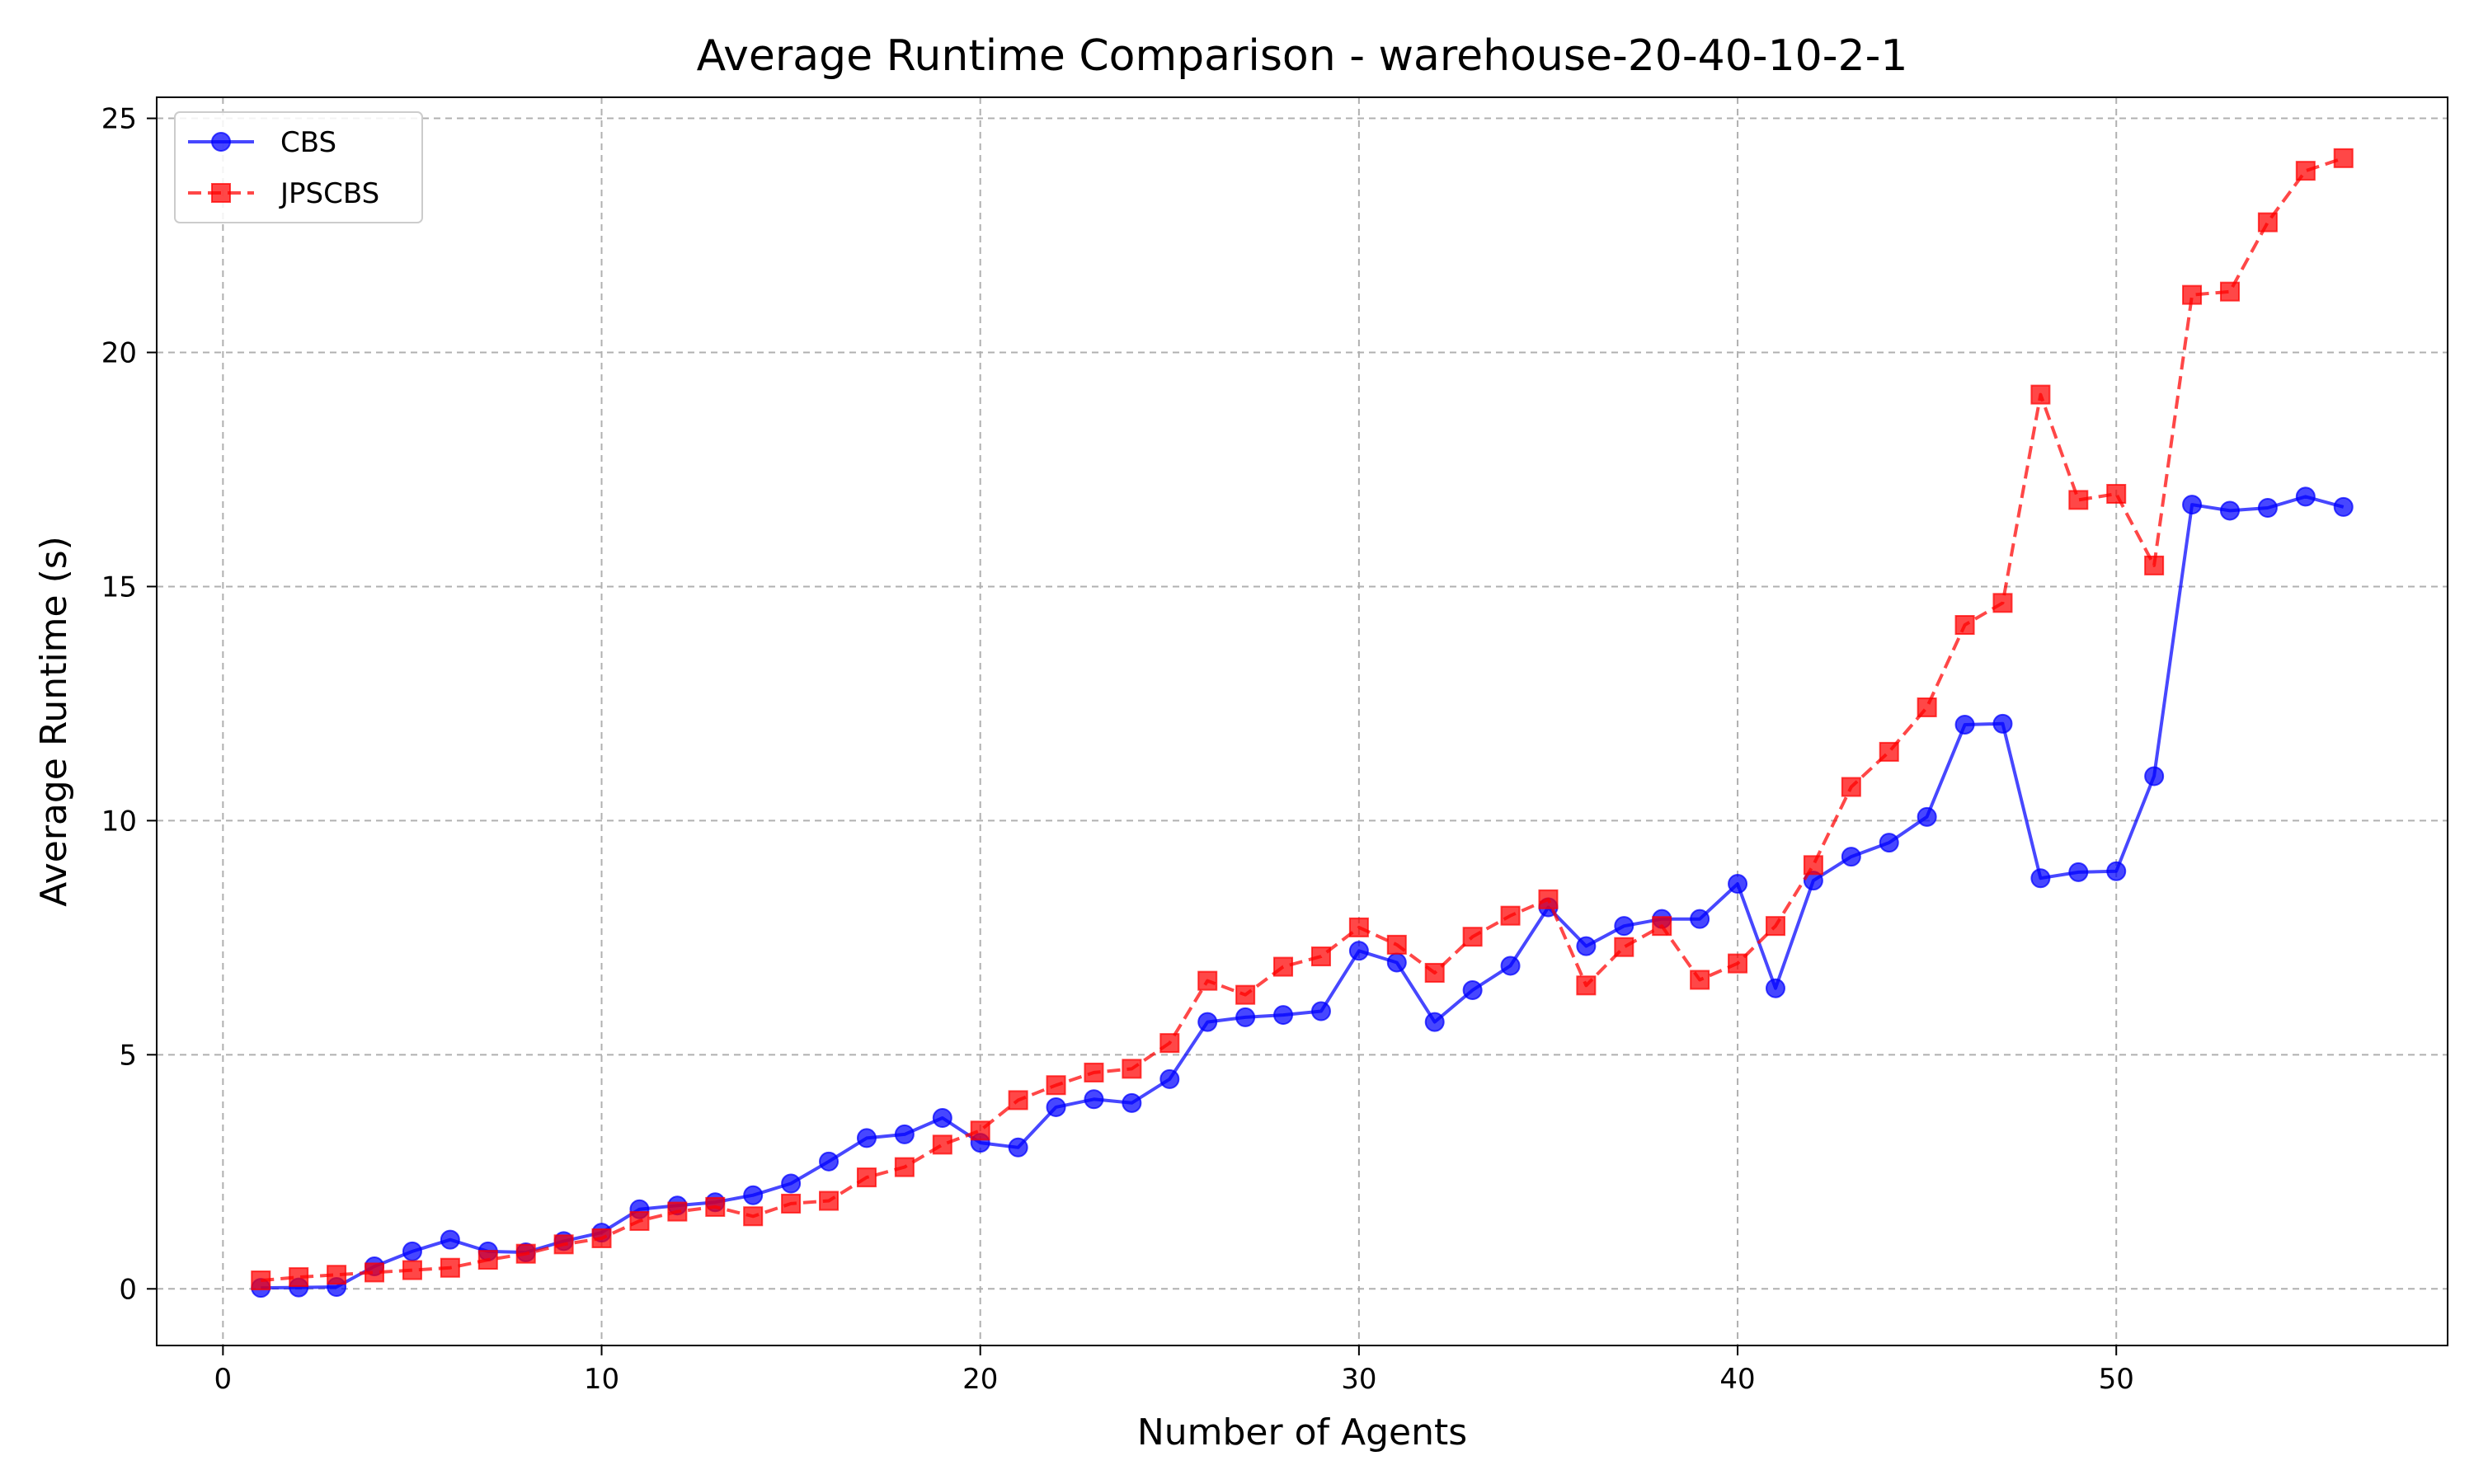 Image resolution: width=2474 pixels, height=1484 pixels. Describe the element at coordinates (1358, 1379) in the screenshot. I see `x-tick-label: 30` at that location.